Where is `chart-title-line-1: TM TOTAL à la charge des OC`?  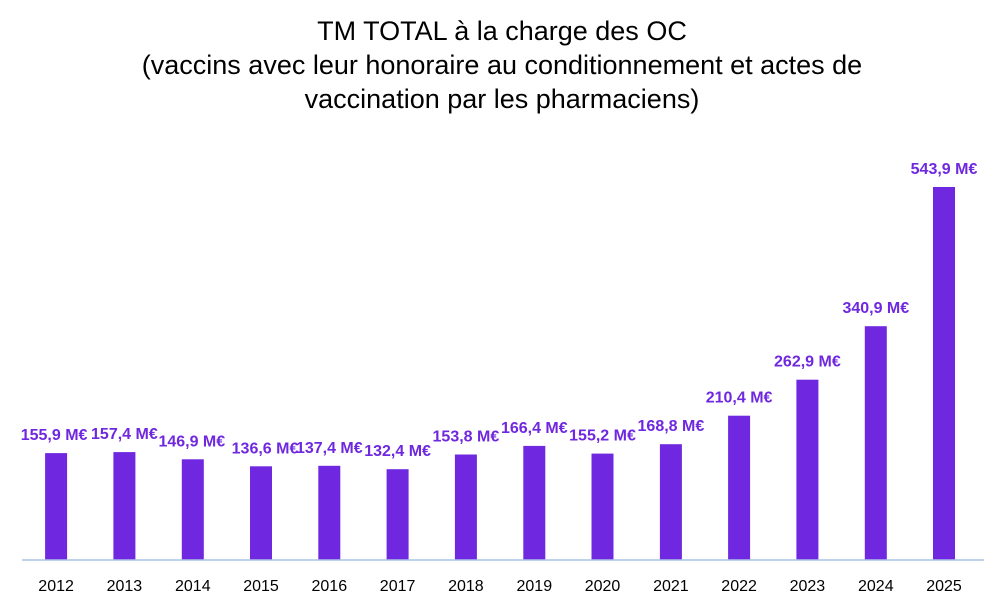 chart-title-line-1: TM TOTAL à la charge des OC is located at coordinates (502, 31).